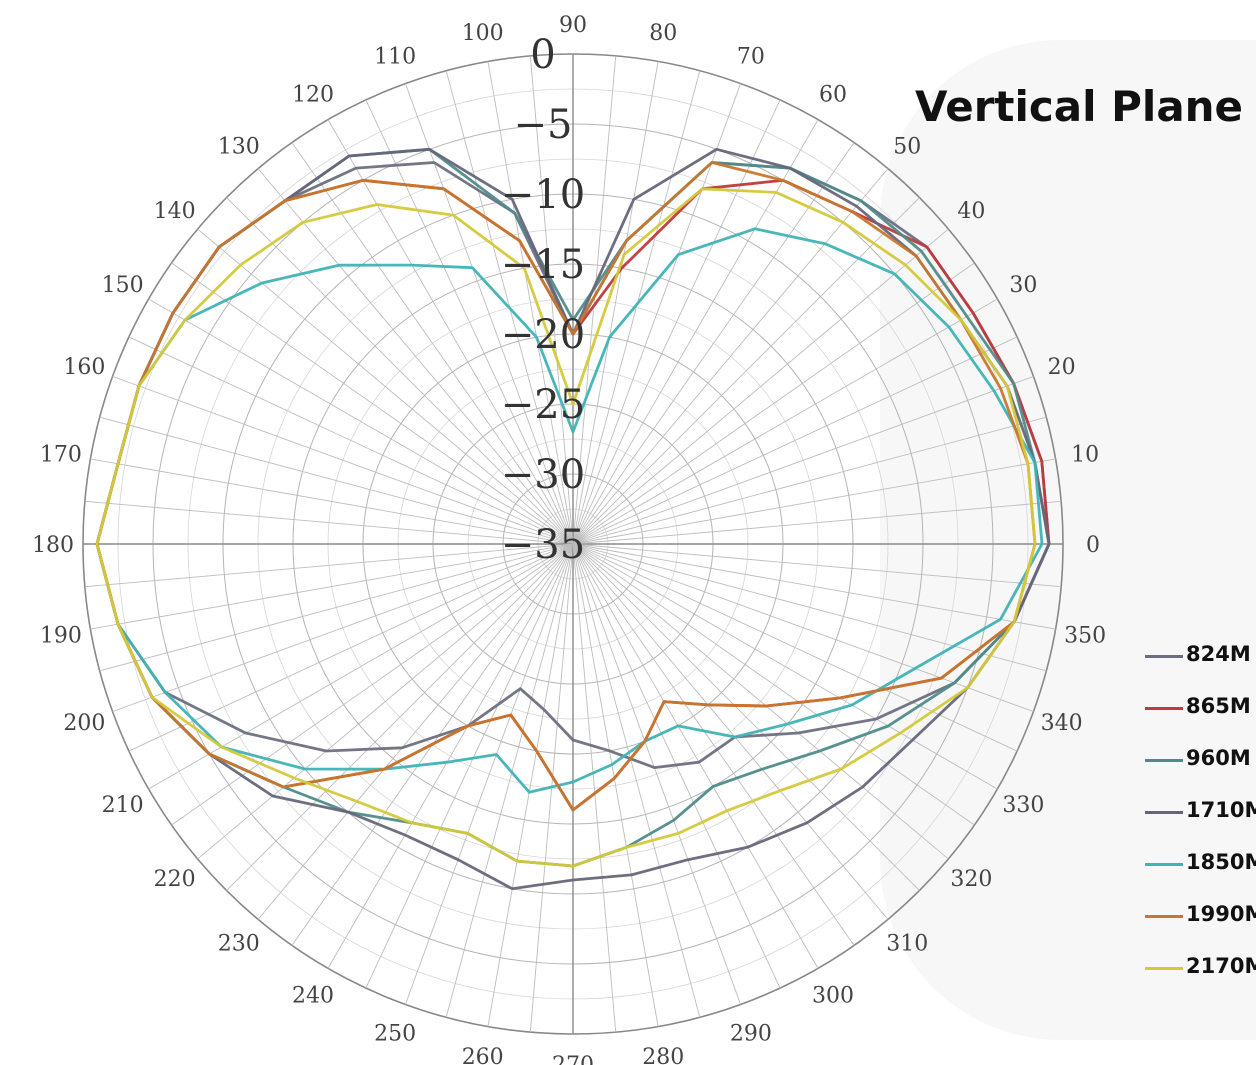 The image size is (1256, 1065). I want to click on legend-label: 824M, so click(1218, 654).